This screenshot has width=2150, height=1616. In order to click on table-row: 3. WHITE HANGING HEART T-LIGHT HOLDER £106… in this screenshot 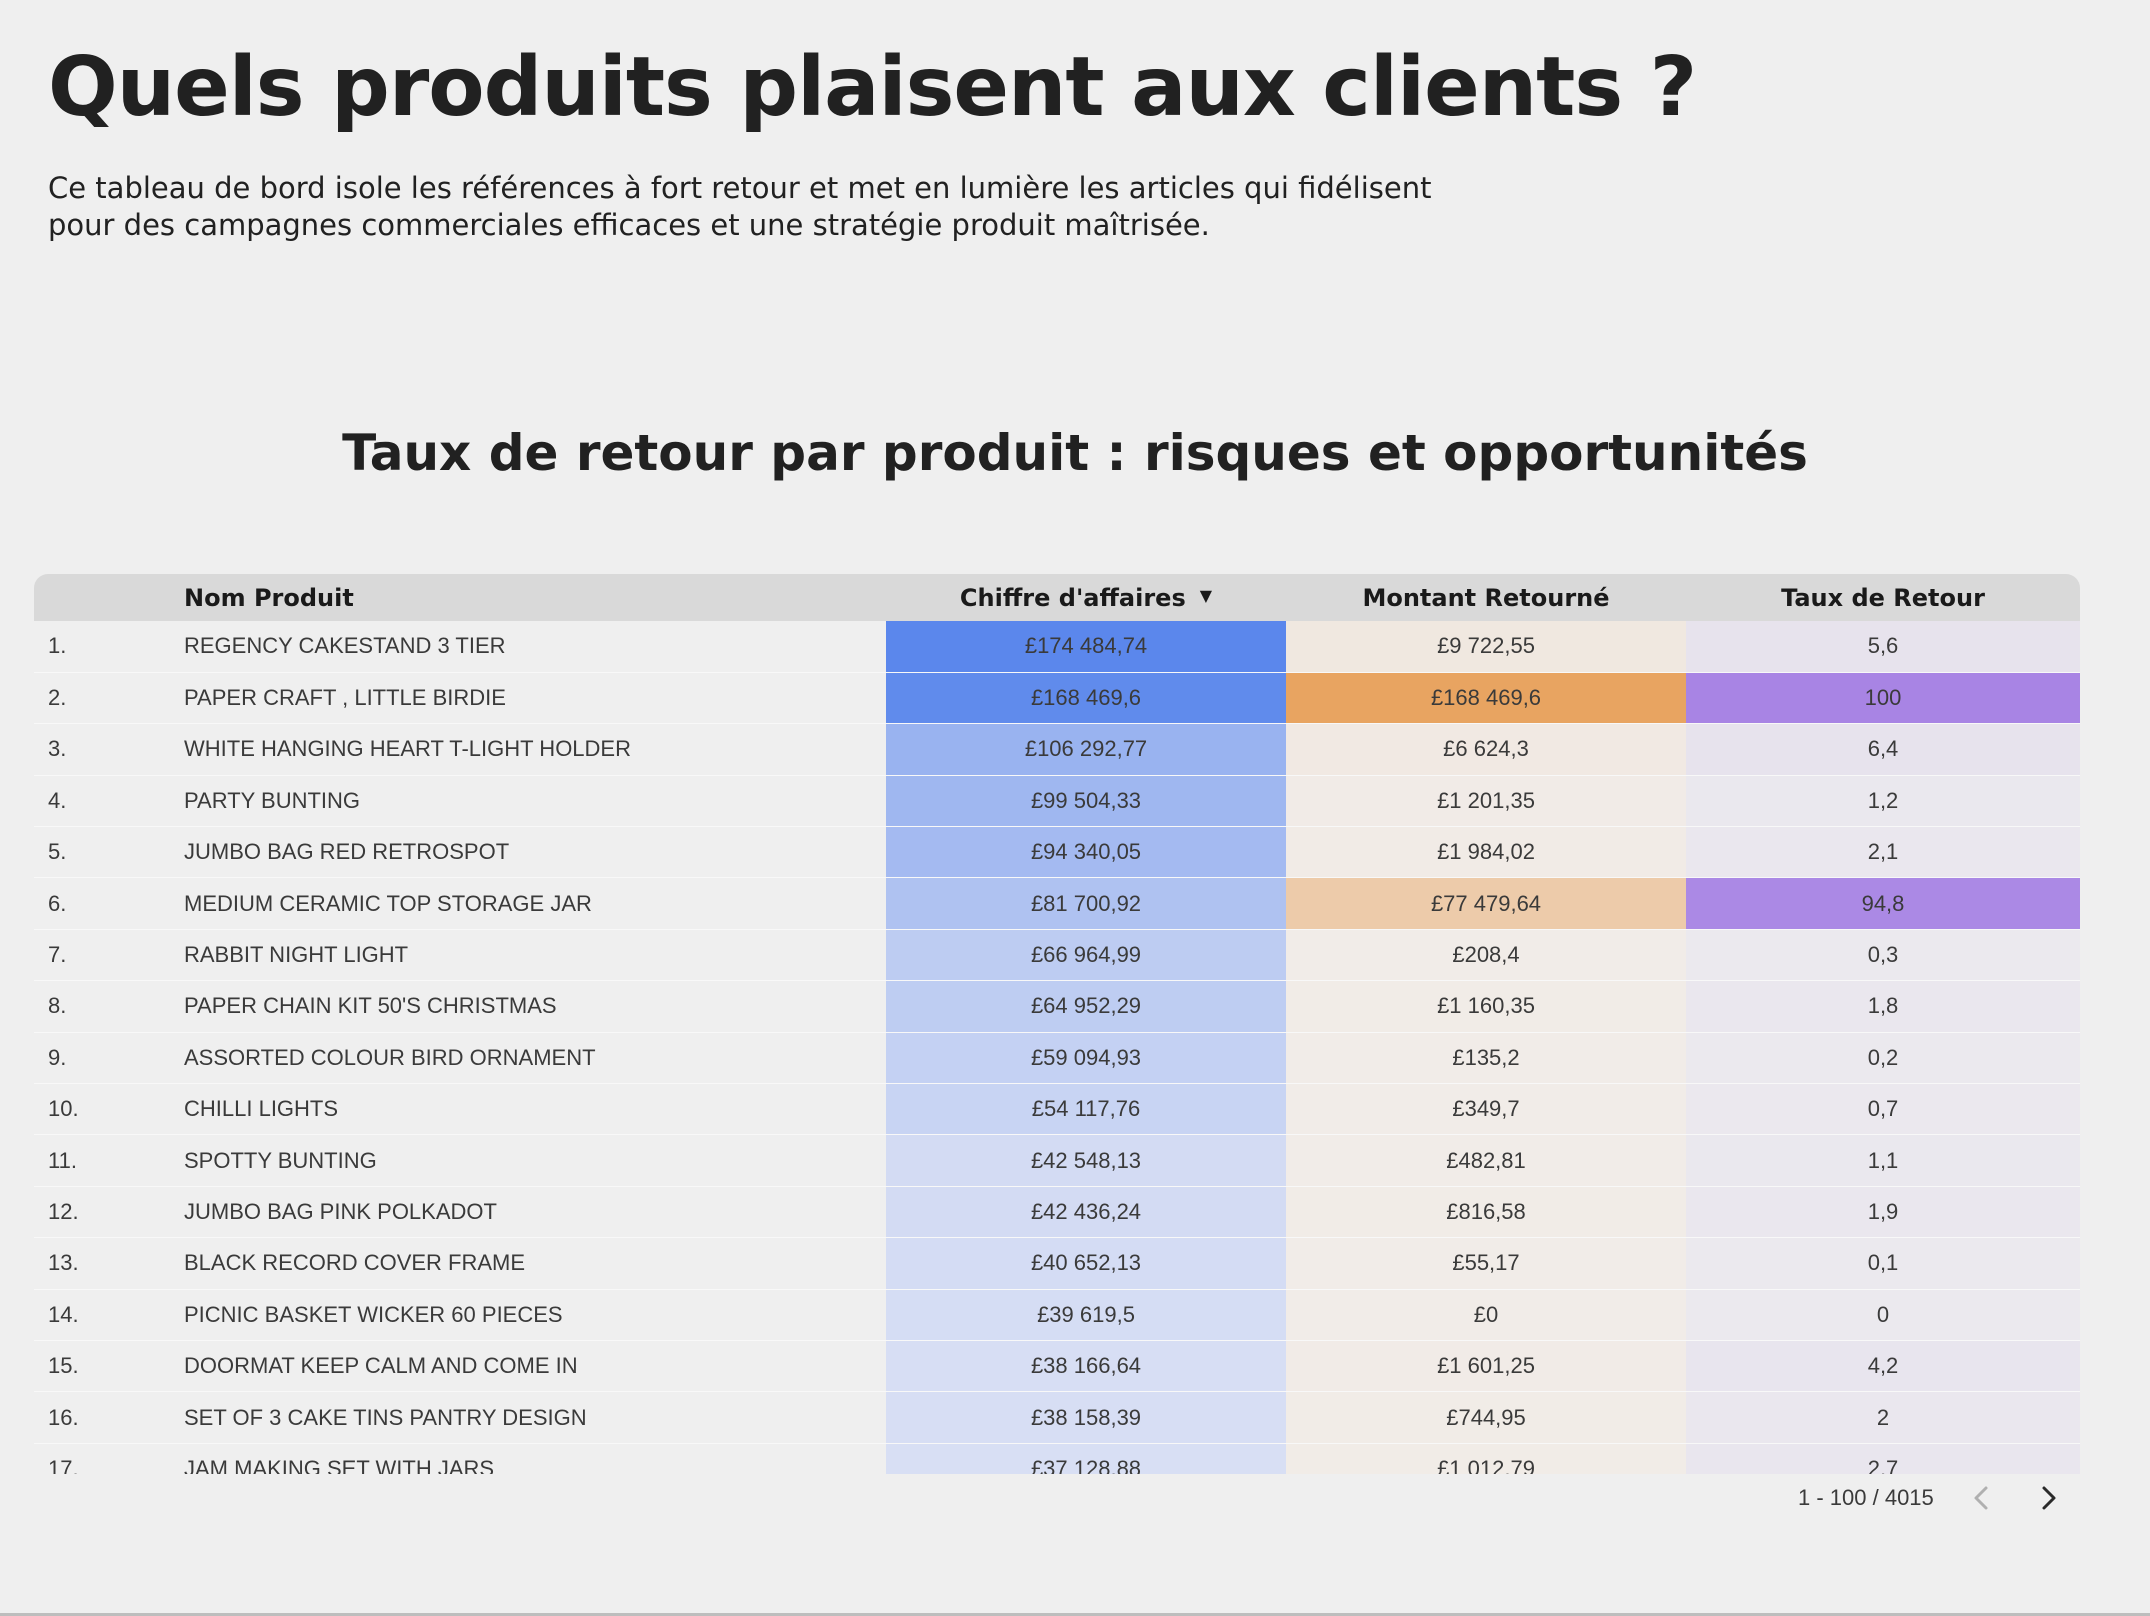, I will do `click(1057, 749)`.